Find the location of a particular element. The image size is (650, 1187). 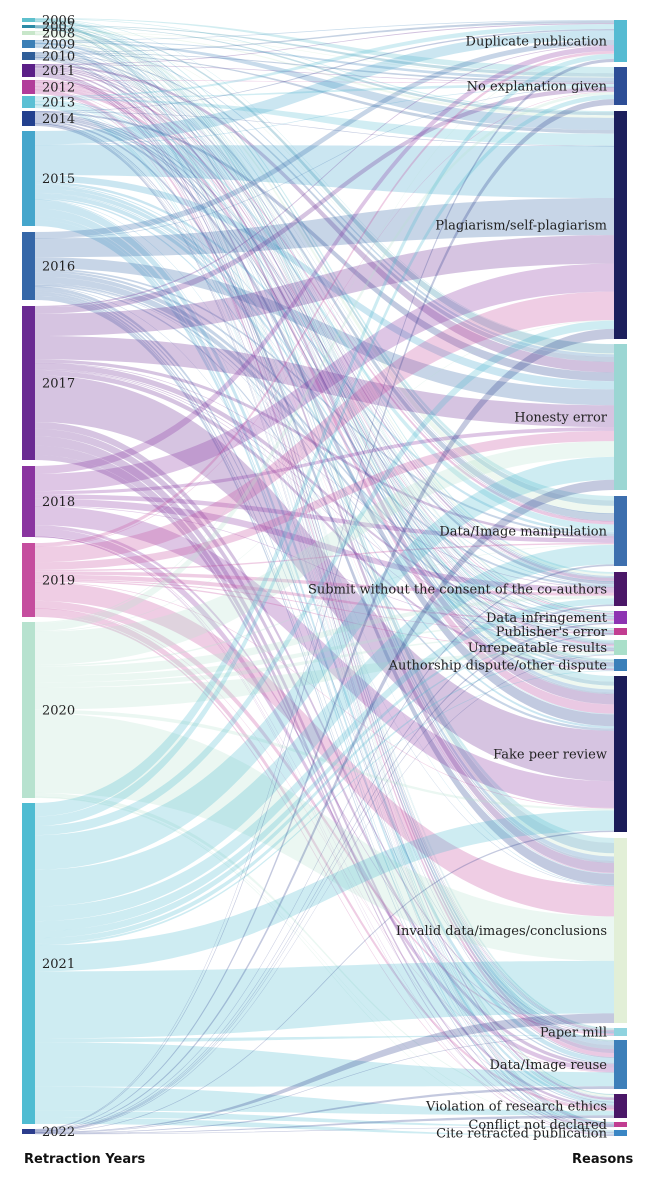

year-label-2017: 2017 is located at coordinates (58, 384).